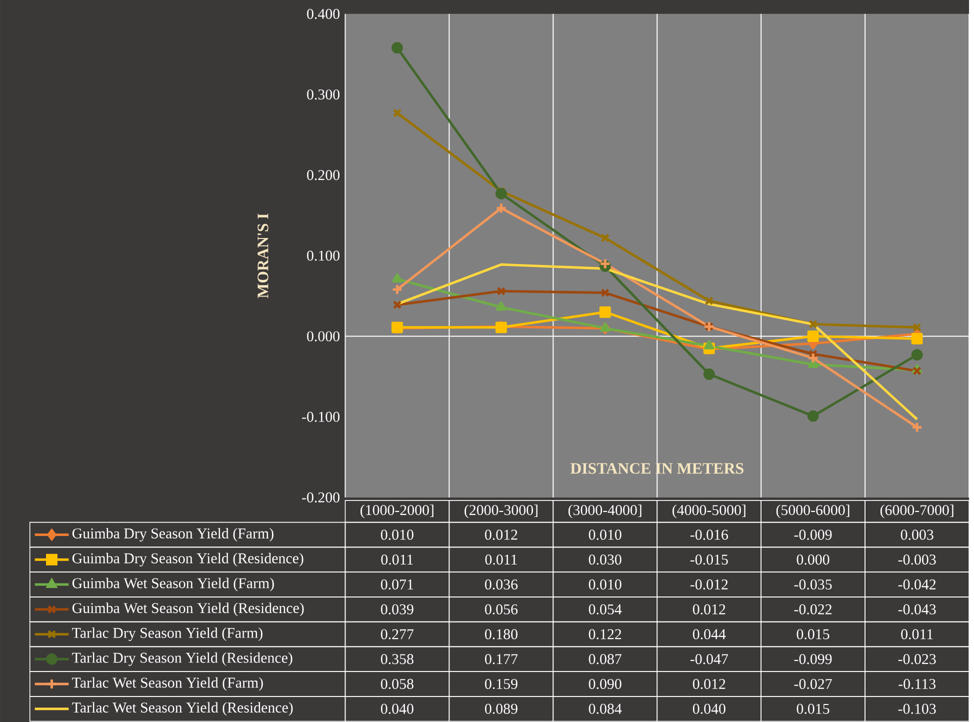  I want to click on data-label: -0.035, so click(813, 584).